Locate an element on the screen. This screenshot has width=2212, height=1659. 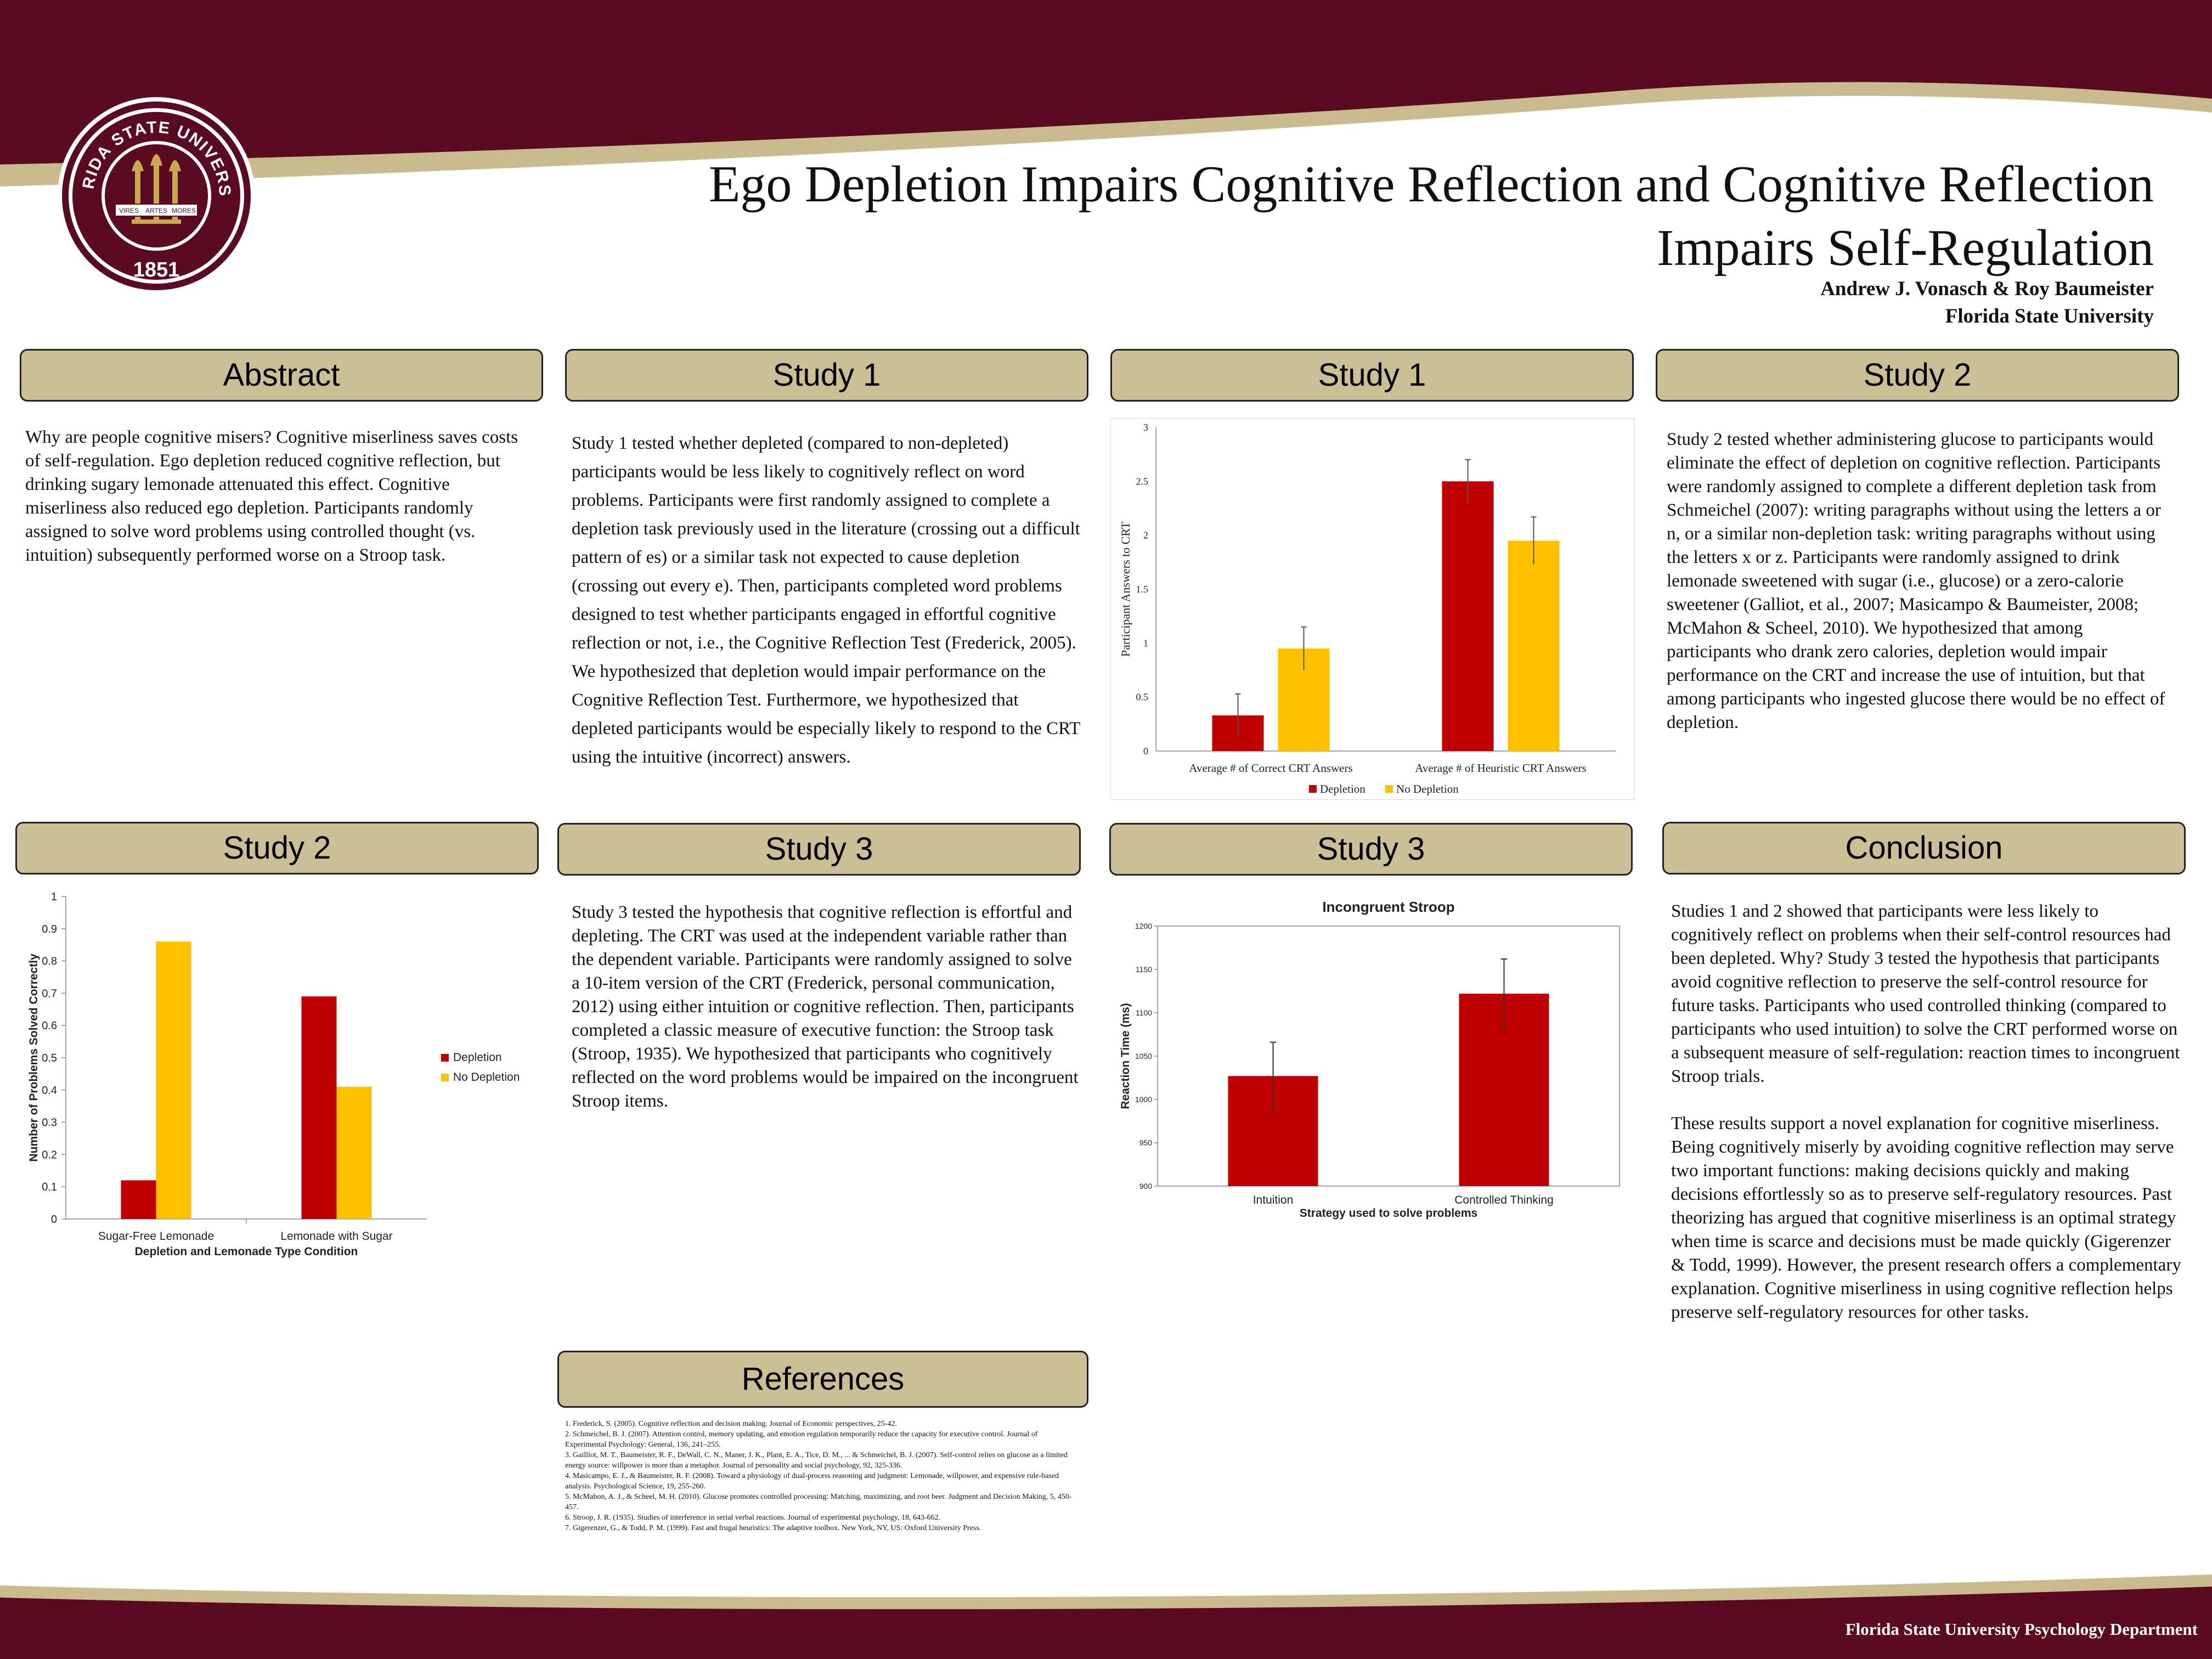
y-axis-title: Number of Problems Solved Correctly is located at coordinates (33, 1057).